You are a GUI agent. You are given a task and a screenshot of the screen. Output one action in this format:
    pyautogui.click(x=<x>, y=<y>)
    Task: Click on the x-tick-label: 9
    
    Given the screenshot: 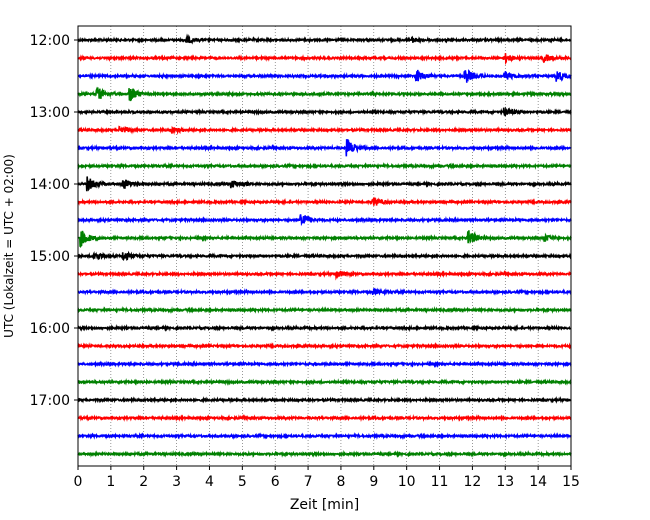 What is the action you would take?
    pyautogui.click(x=373, y=482)
    